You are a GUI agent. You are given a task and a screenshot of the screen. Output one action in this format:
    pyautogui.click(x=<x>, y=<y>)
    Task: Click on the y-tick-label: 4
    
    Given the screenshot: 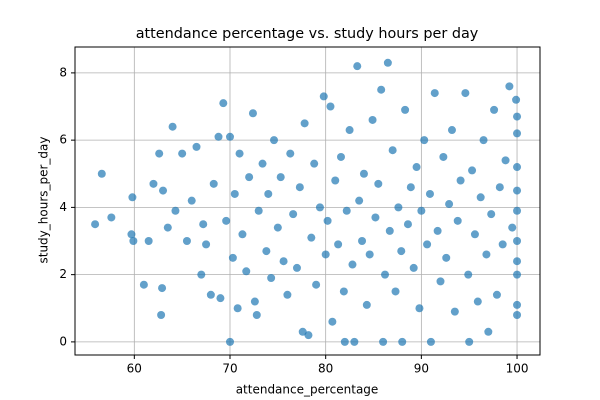 What is the action you would take?
    pyautogui.click(x=63, y=207)
    